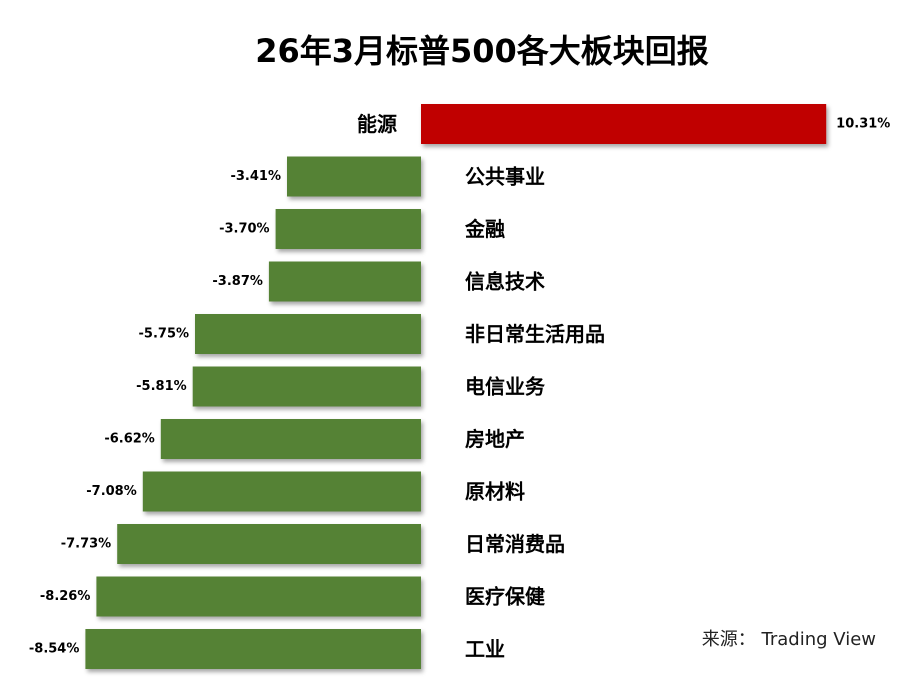 The height and width of the screenshot is (695, 904). Describe the element at coordinates (86, 544) in the screenshot. I see `value-label-8: -7.73%` at that location.